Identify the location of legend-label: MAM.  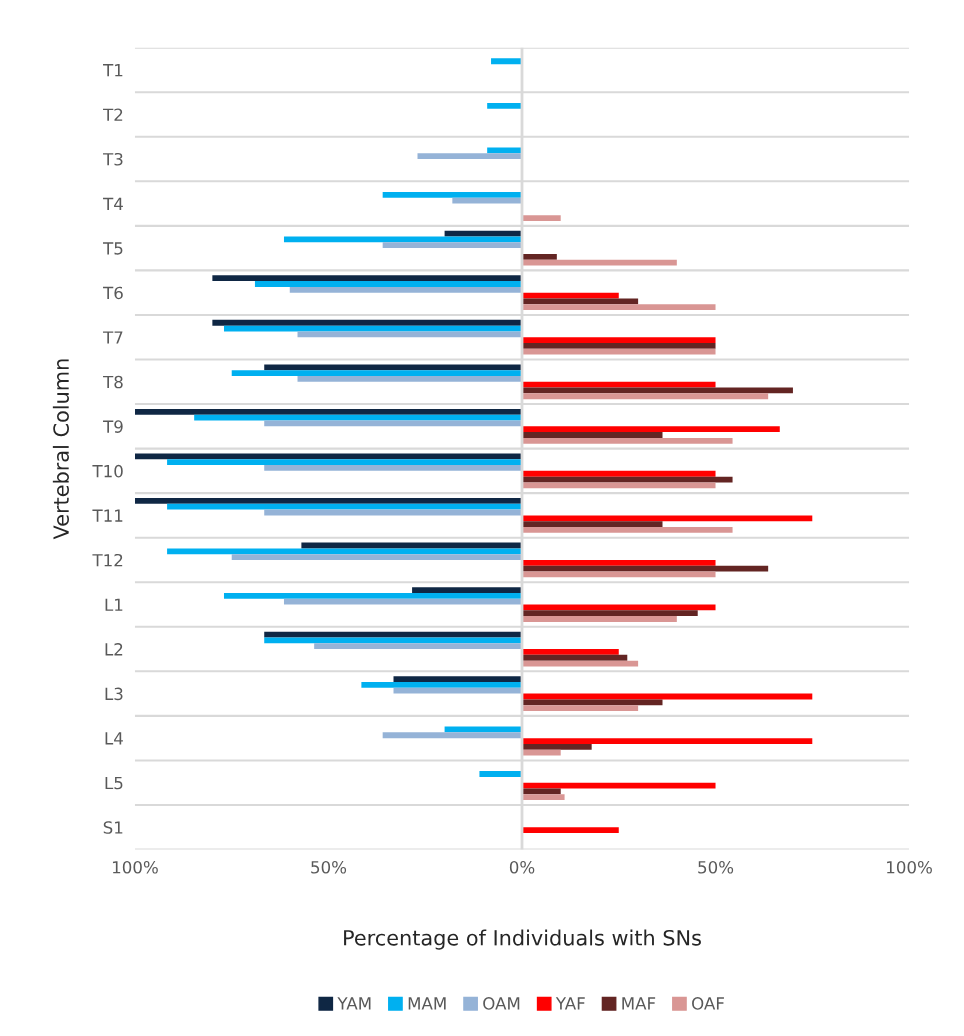
(427, 1003).